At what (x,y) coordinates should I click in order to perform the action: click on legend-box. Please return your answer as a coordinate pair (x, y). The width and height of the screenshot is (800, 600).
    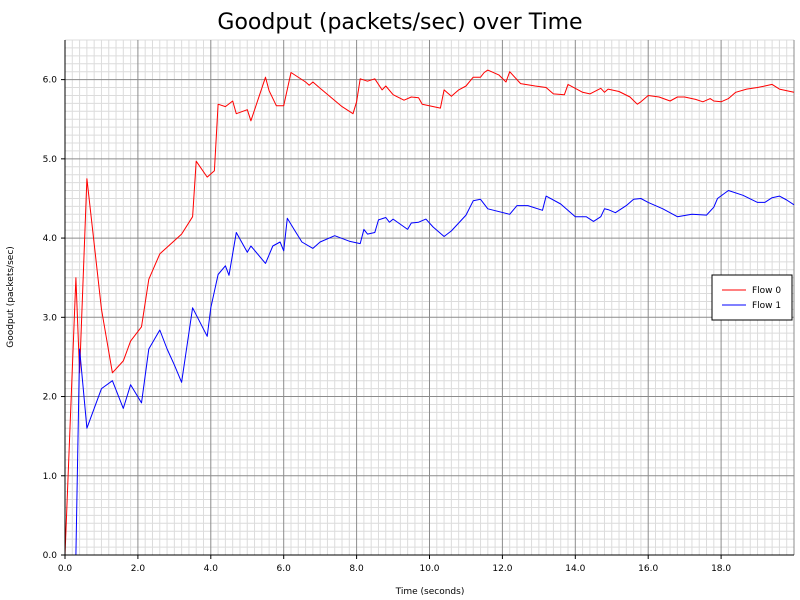
    Looking at the image, I should click on (752, 297).